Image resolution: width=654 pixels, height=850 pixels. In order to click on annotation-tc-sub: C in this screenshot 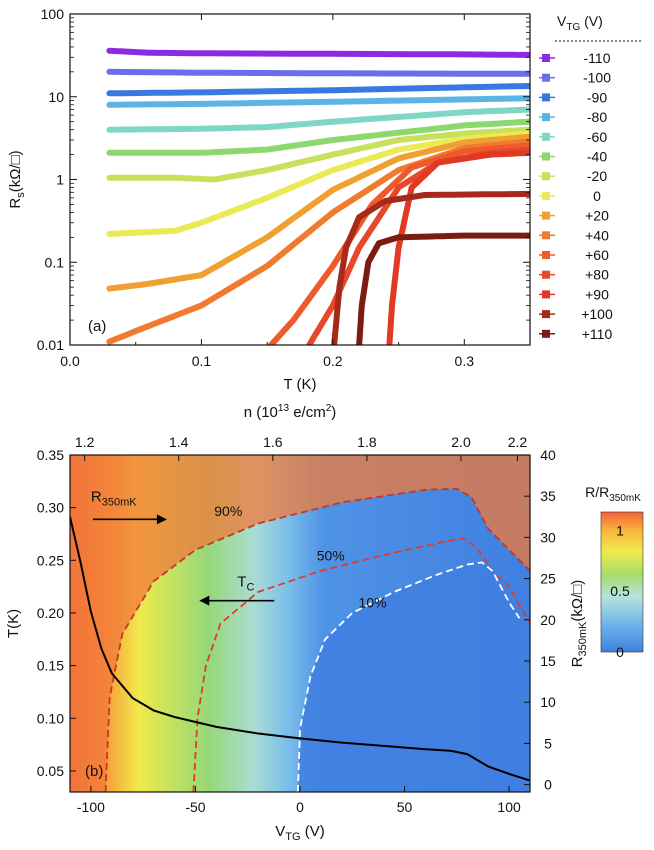, I will do `click(250, 588)`.